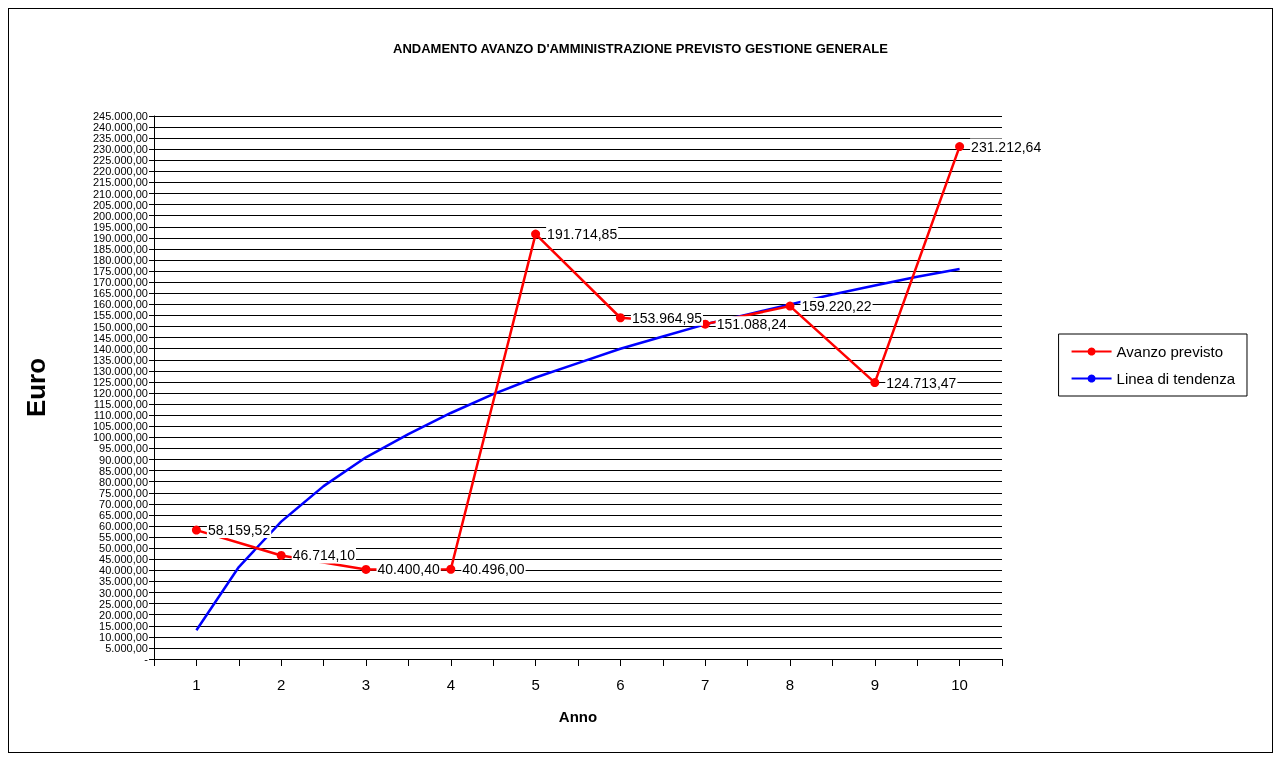 This screenshot has height=763, width=1283. What do you see at coordinates (120, 260) in the screenshot?
I see `y-tick-label: 180.000,00` at bounding box center [120, 260].